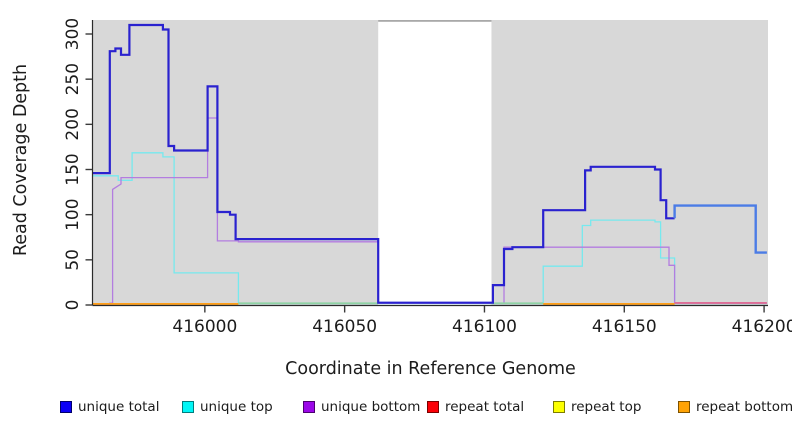  I want to click on gap-region, so click(435, 163).